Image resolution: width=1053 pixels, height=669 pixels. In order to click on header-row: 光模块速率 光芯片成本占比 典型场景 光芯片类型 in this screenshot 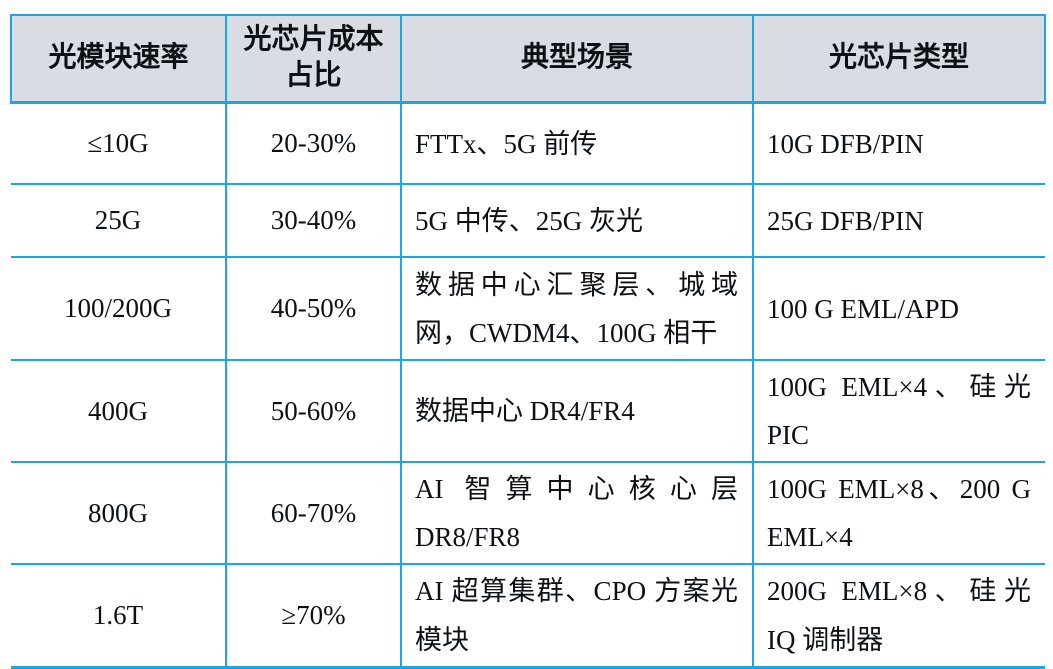, I will do `click(528, 58)`.